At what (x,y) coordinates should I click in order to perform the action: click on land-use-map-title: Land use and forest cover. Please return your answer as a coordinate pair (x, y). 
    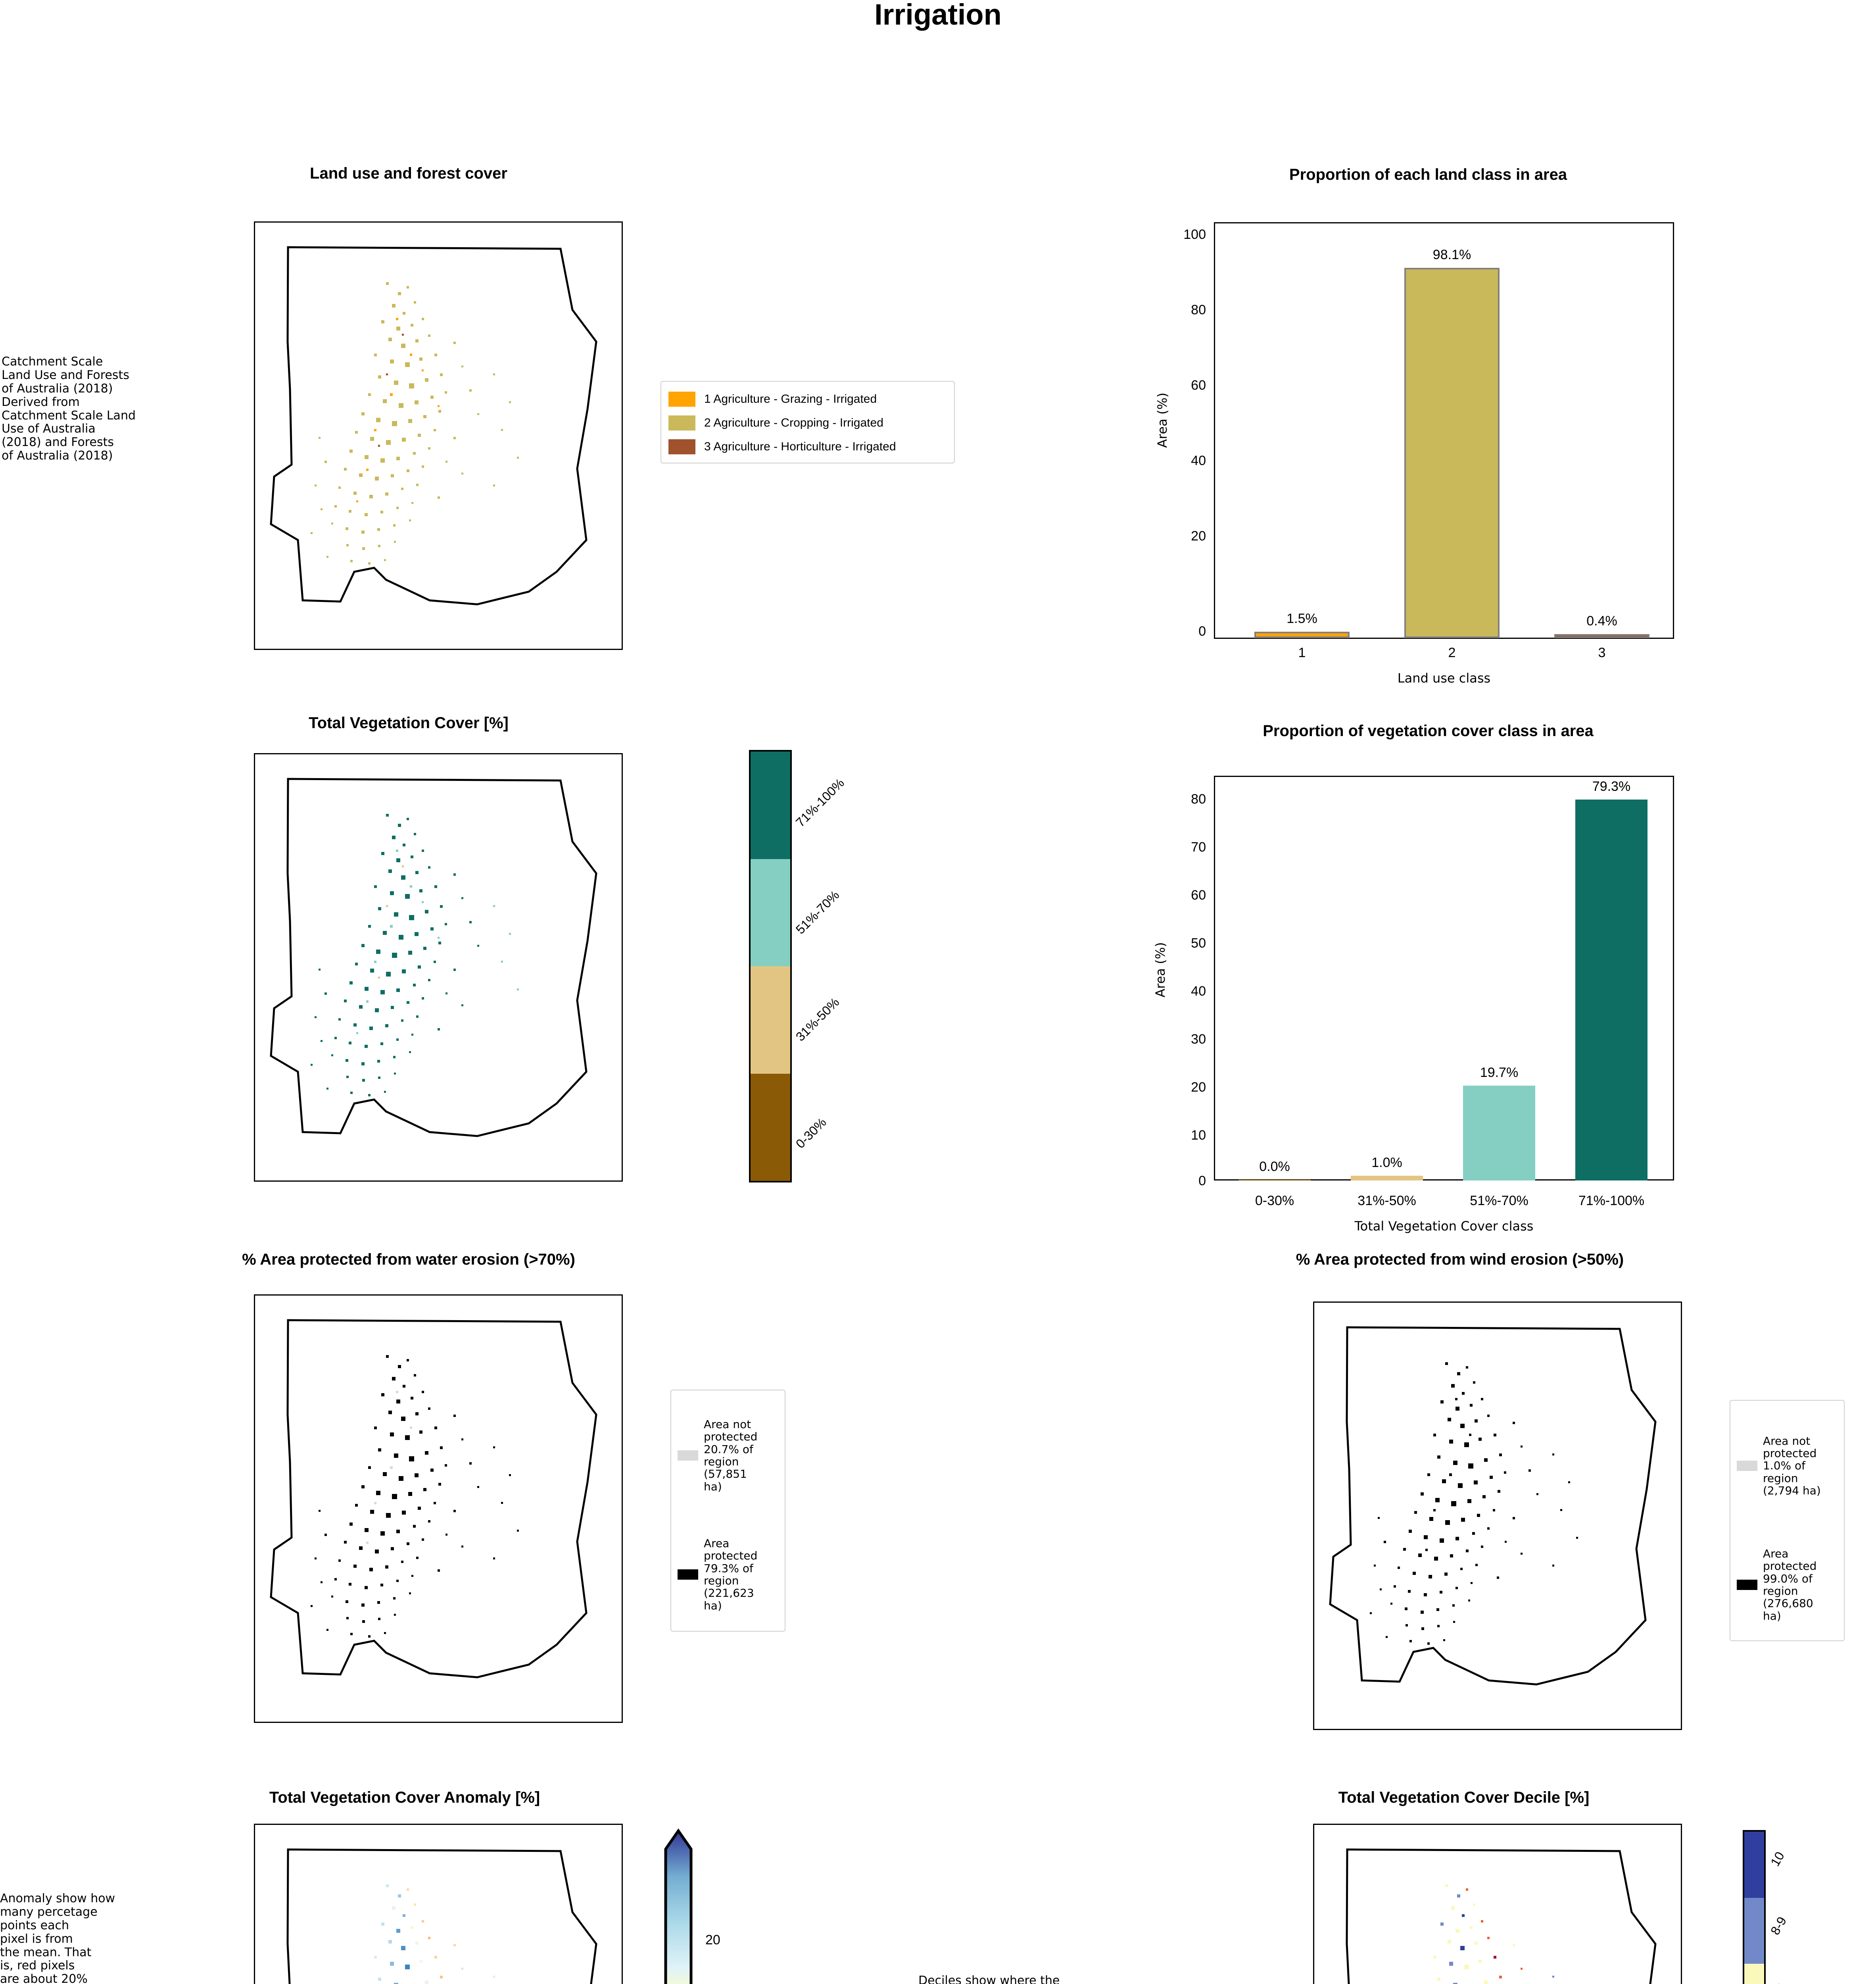
    Looking at the image, I should click on (408, 173).